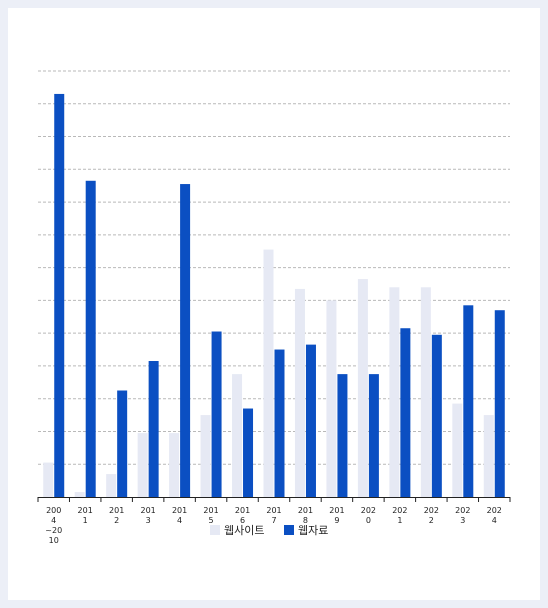 Image resolution: width=548 pixels, height=608 pixels. I want to click on x-tick-label: 201 7, so click(273, 515).